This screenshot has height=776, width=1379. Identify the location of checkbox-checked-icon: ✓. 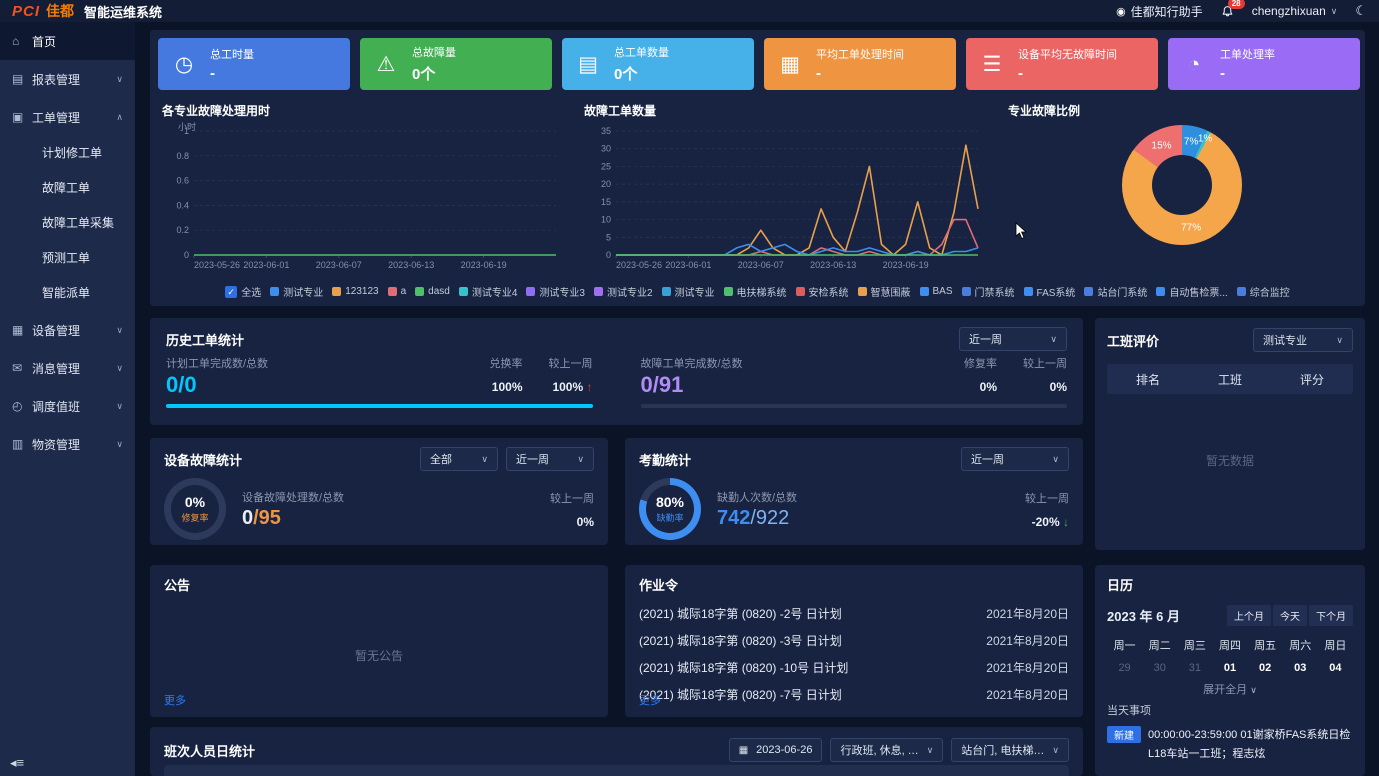
(231, 291).